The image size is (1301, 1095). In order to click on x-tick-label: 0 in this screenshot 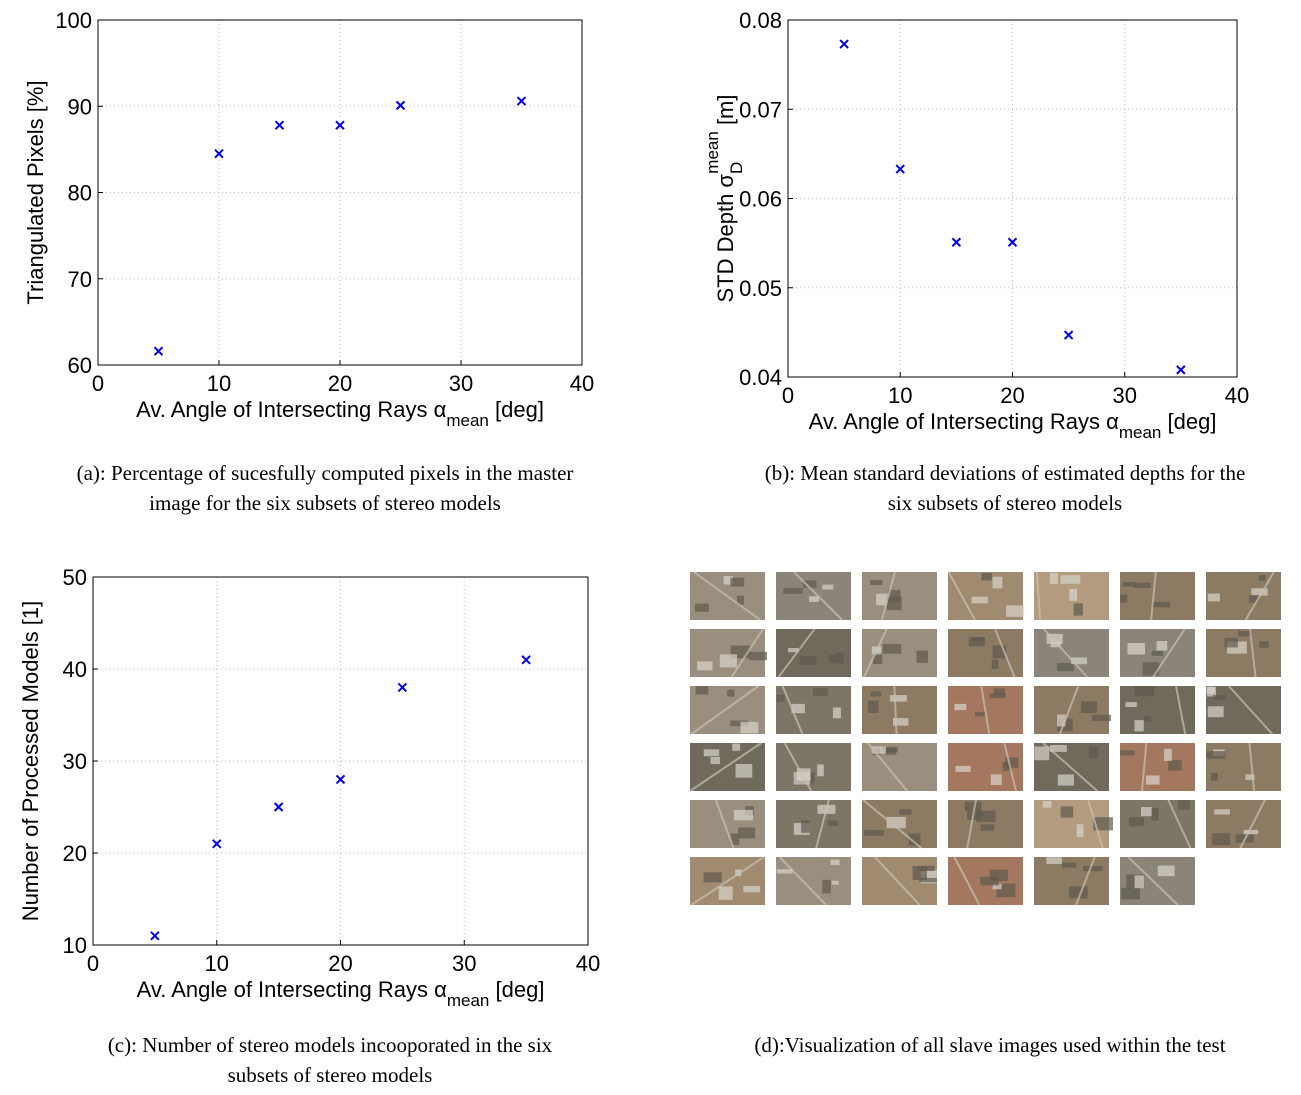, I will do `click(93, 963)`.